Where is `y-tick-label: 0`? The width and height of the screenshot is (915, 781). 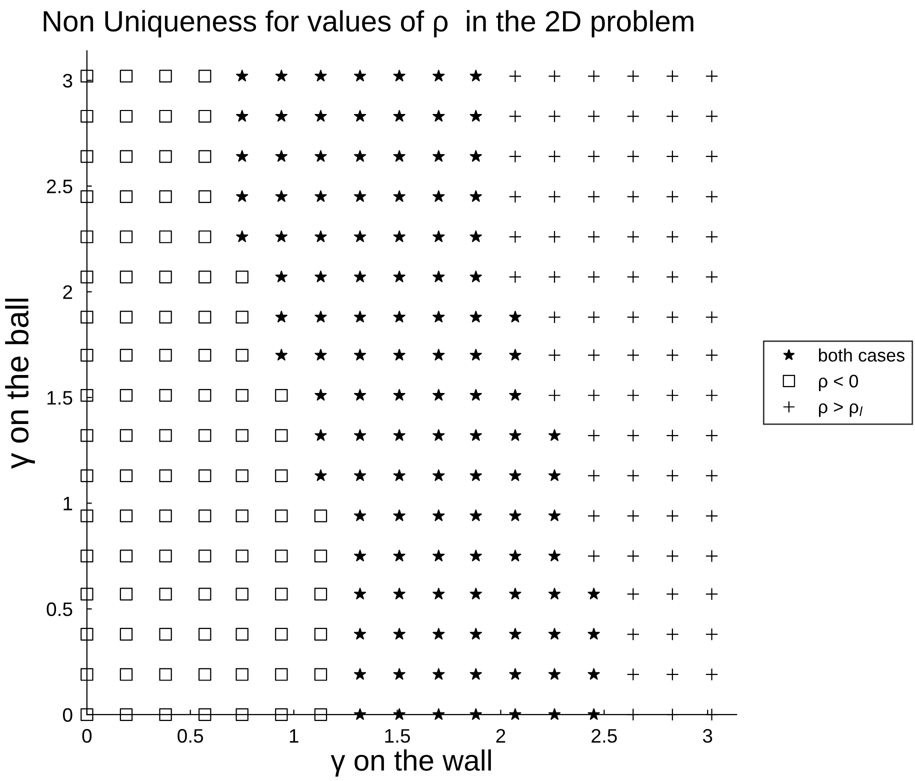 y-tick-label: 0 is located at coordinates (67, 715).